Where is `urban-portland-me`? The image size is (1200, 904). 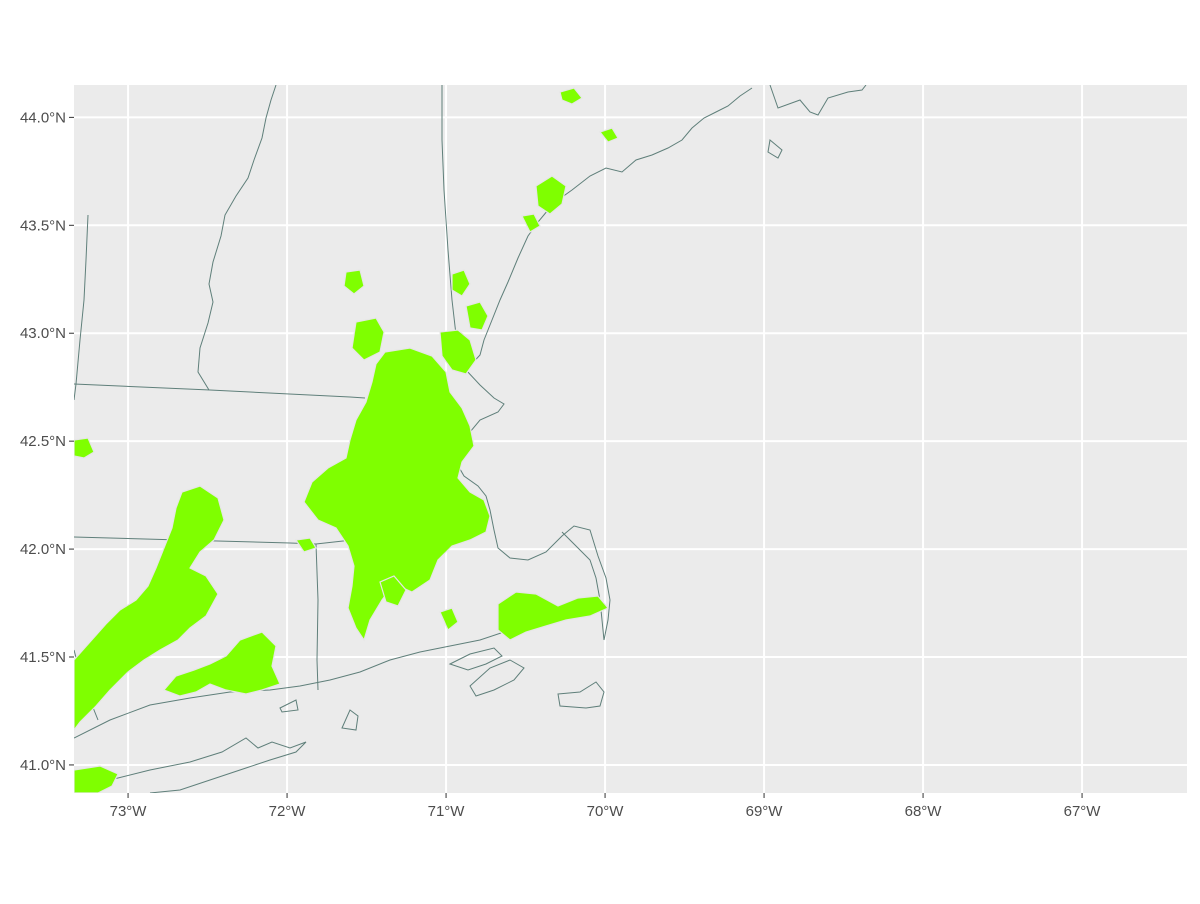 urban-portland-me is located at coordinates (551, 195).